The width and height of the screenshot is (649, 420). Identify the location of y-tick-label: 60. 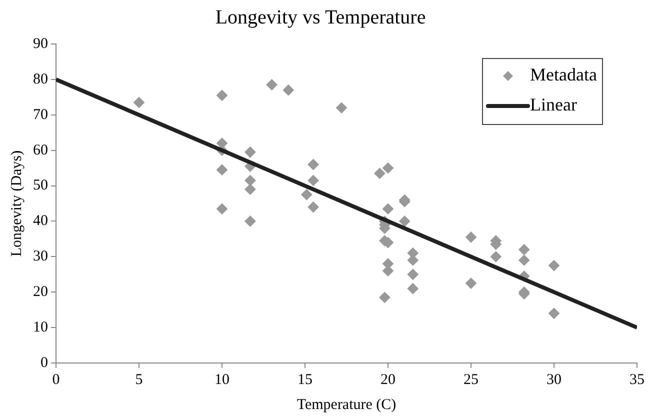
(40, 150).